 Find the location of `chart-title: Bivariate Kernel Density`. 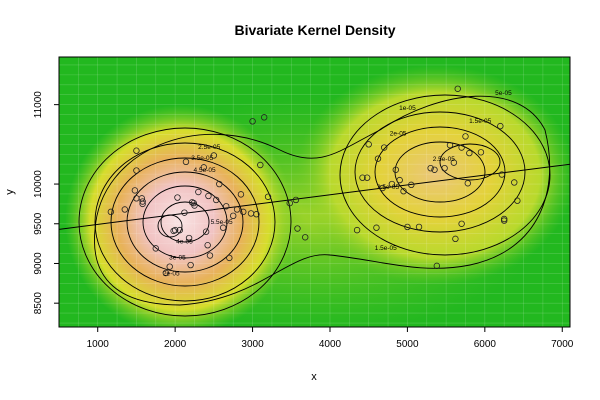

chart-title: Bivariate Kernel Density is located at coordinates (314, 30).